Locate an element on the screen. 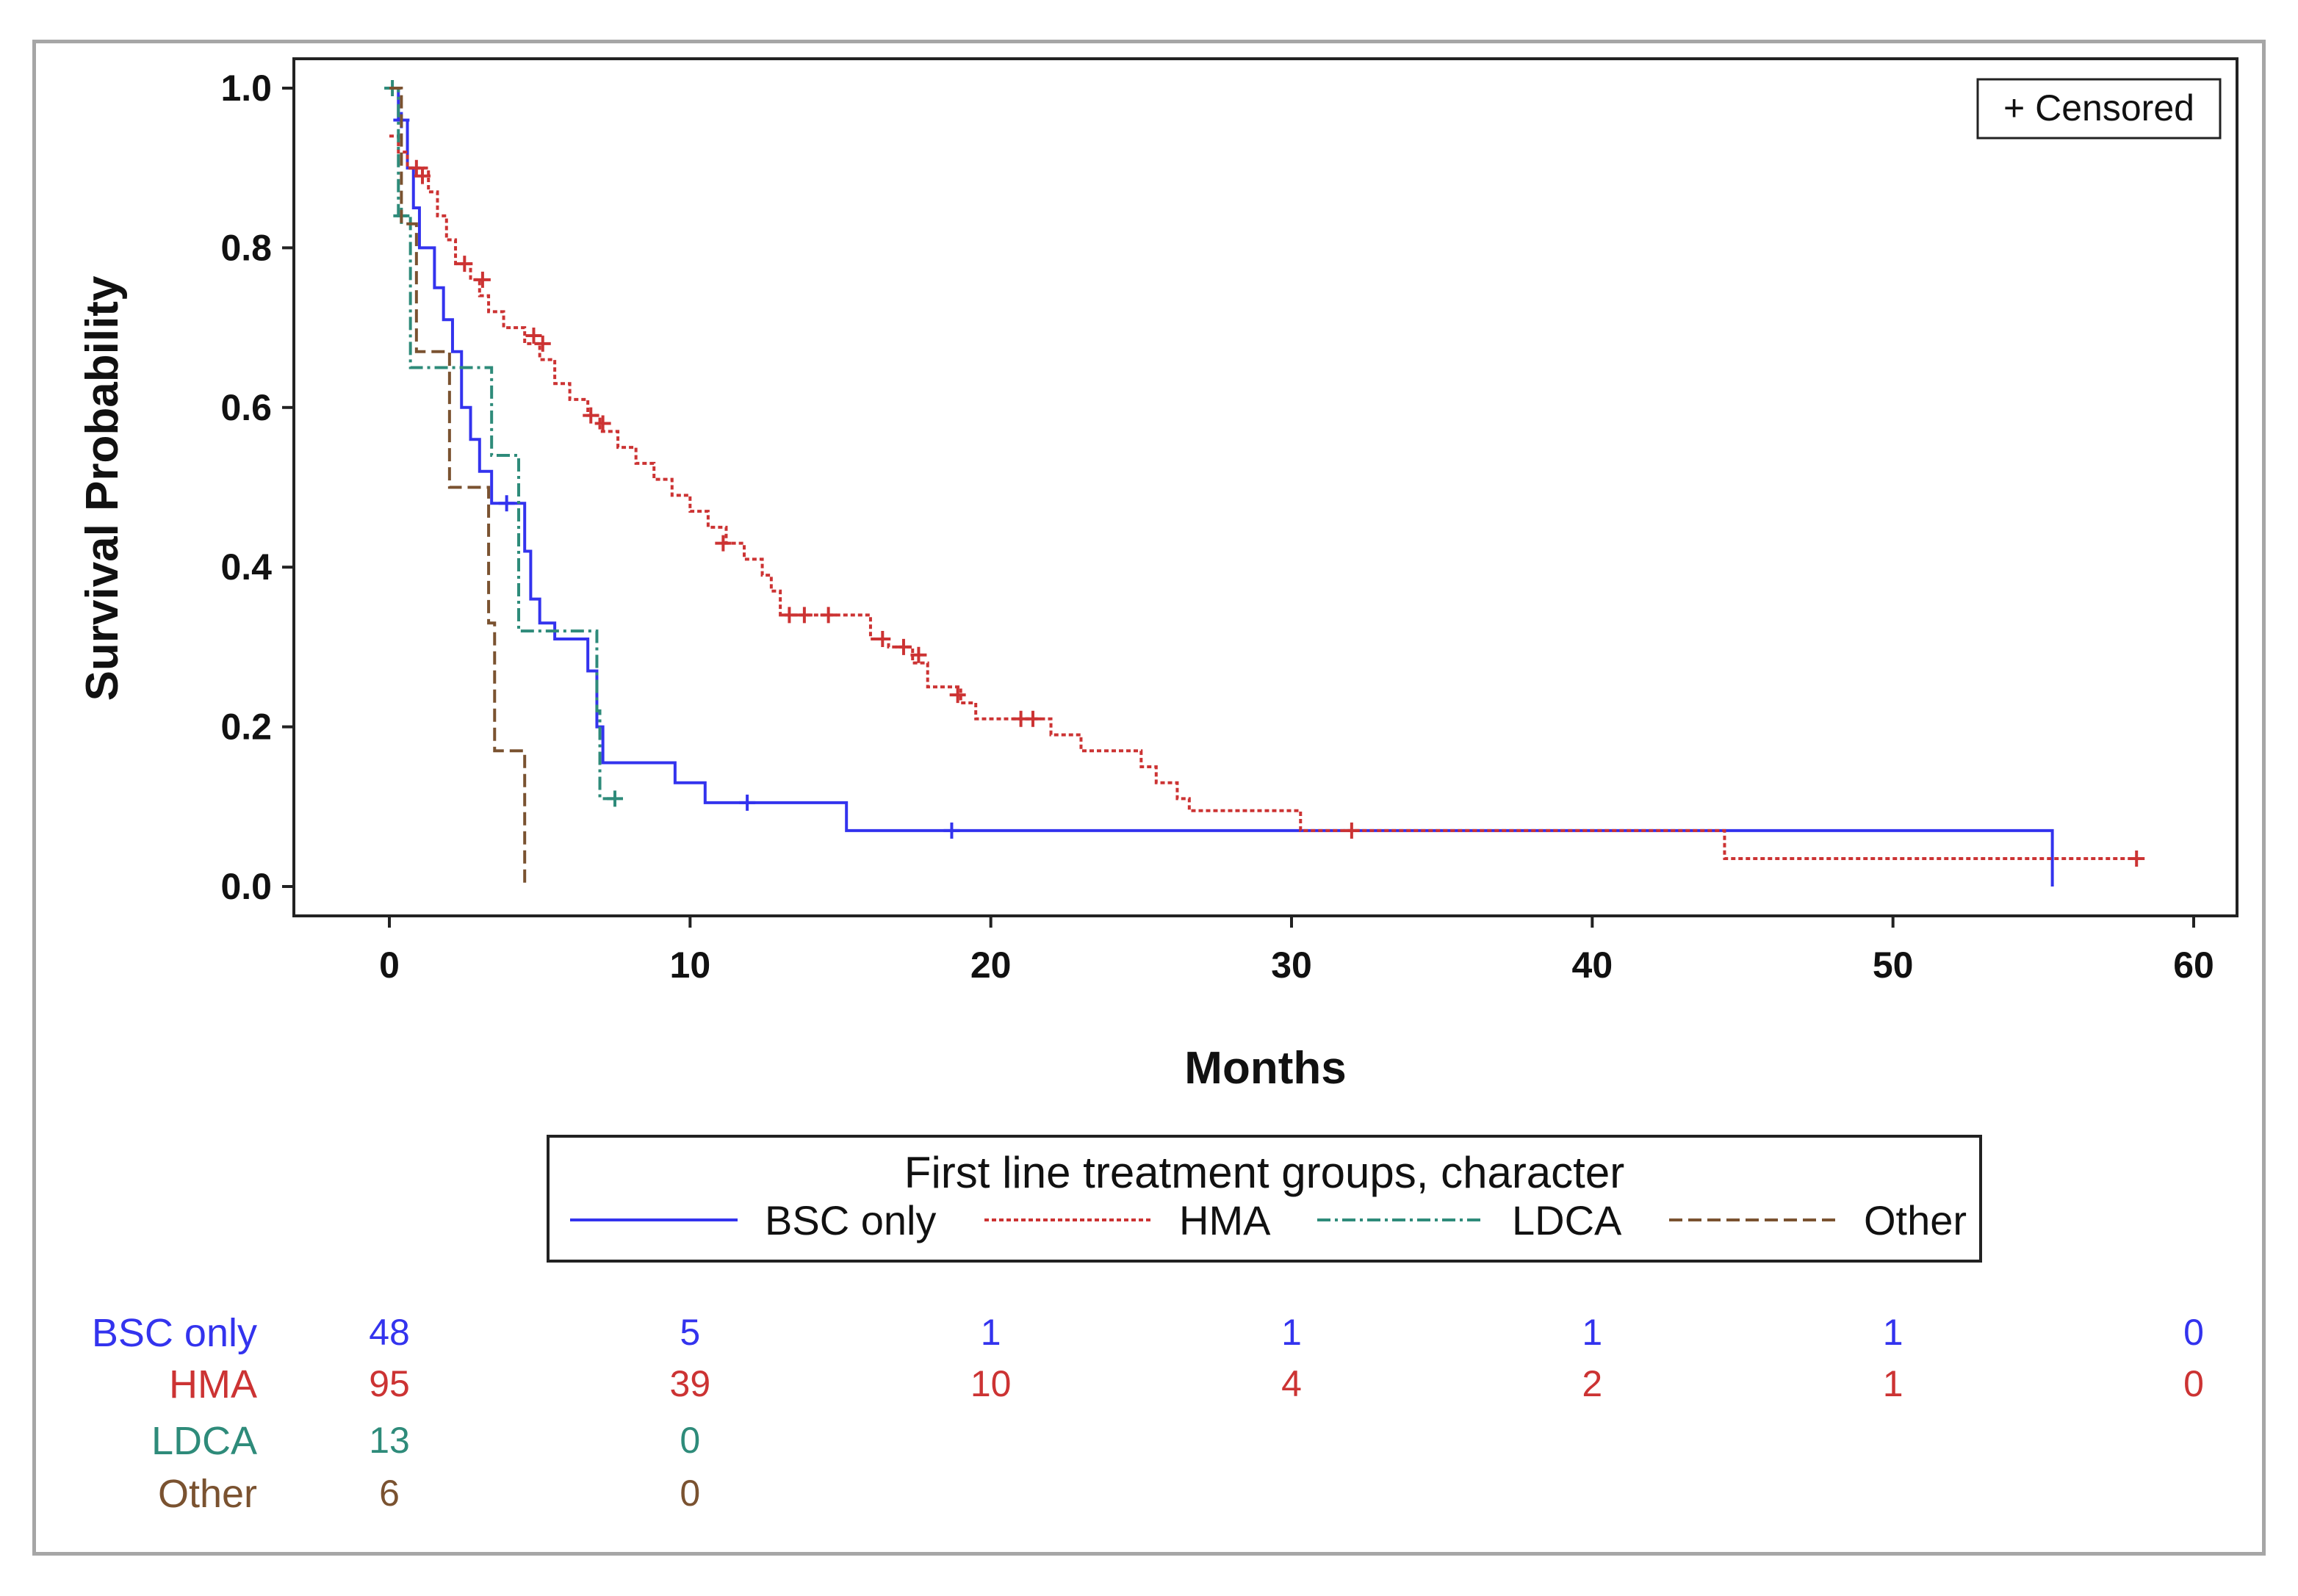  x-tick-label: 10 is located at coordinates (690, 965).